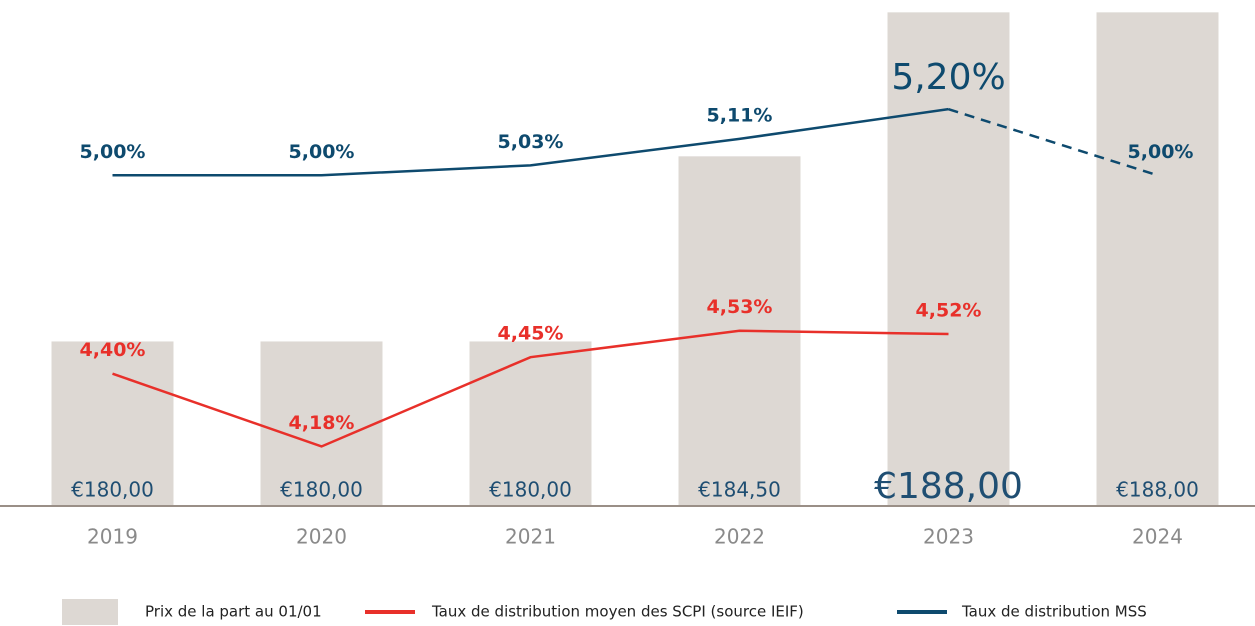  Describe the element at coordinates (948, 77) in the screenshot. I see `rate-label: 5,20%` at that location.